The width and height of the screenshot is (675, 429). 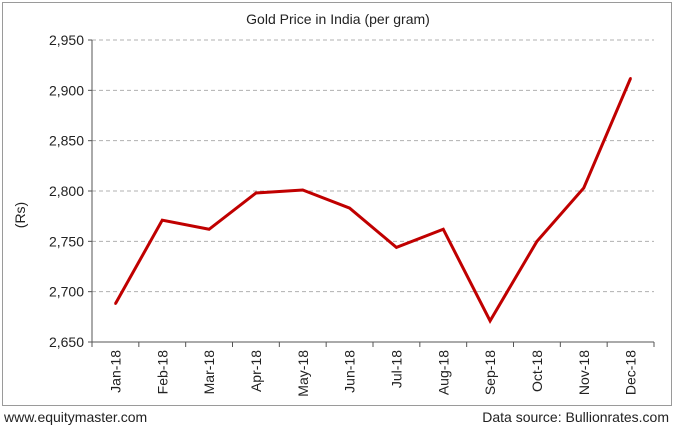 I want to click on y-tick-label: 2,700, so click(x=66, y=292).